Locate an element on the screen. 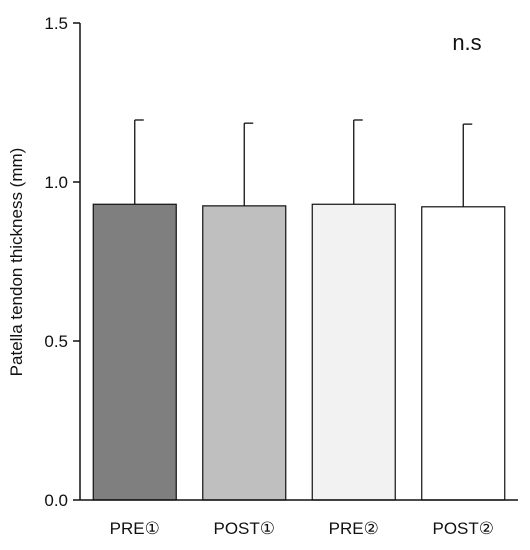 The height and width of the screenshot is (550, 530). y-tick-label: 1.5 is located at coordinates (56, 23).